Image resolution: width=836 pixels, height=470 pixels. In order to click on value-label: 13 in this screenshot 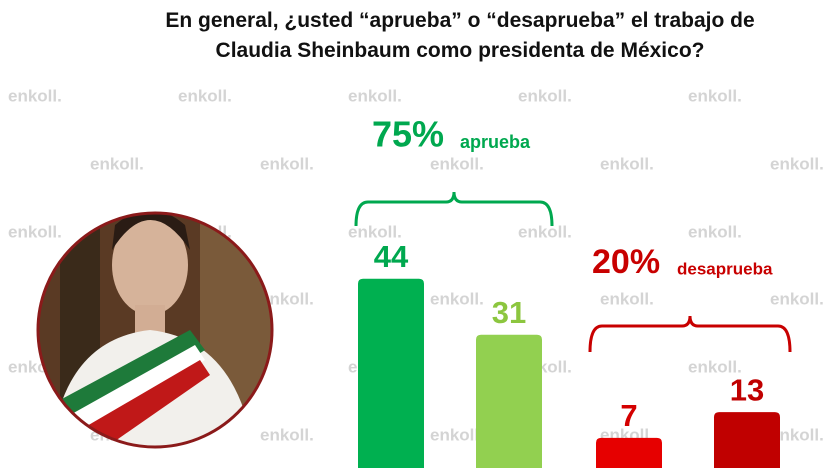, I will do `click(747, 389)`.